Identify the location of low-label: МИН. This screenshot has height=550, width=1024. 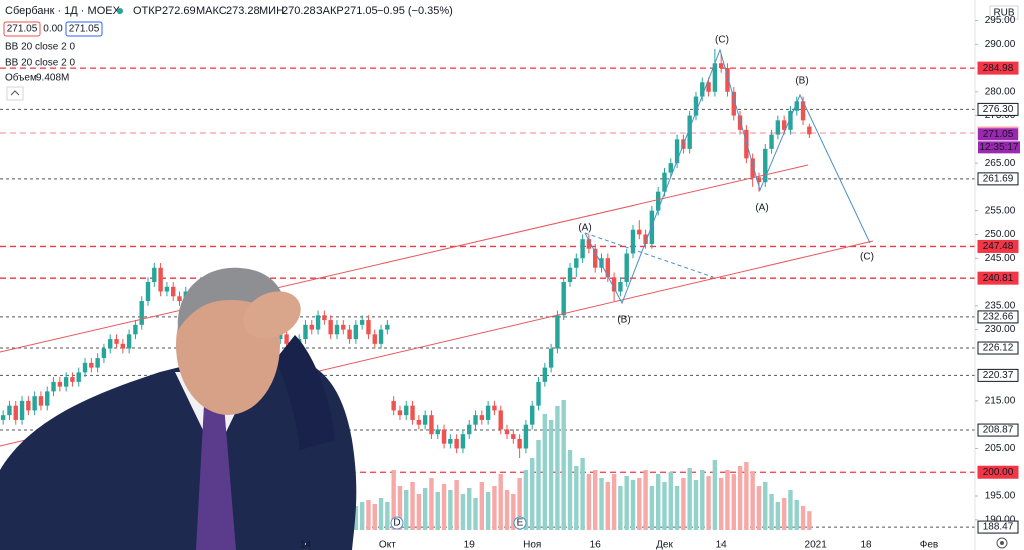
(271, 11).